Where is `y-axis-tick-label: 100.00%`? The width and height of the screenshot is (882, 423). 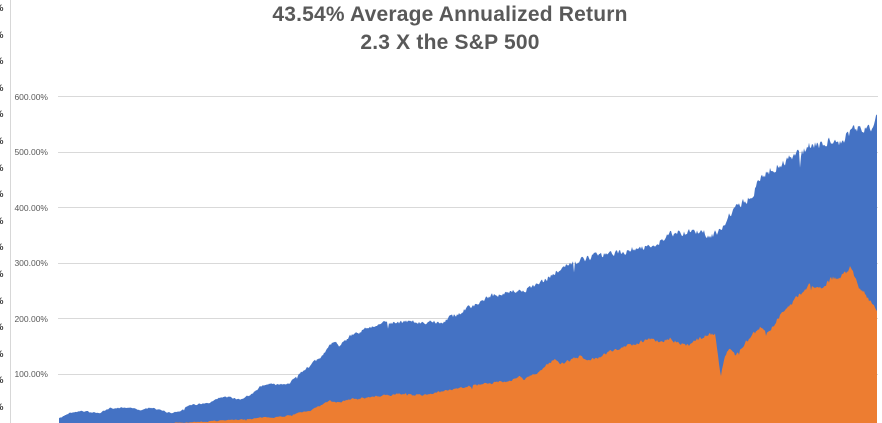
y-axis-tick-label: 100.00% is located at coordinates (31, 374).